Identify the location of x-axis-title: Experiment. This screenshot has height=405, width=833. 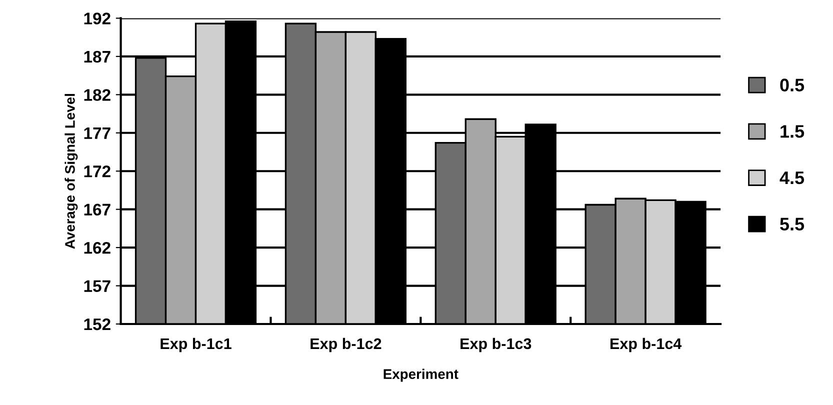
(421, 375).